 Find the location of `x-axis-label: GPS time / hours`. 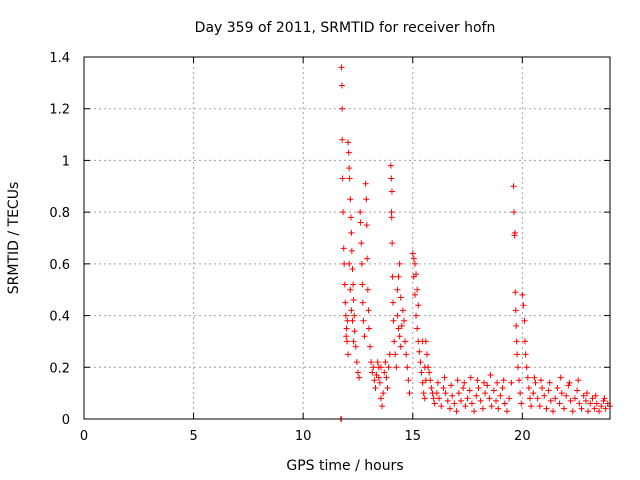

x-axis-label: GPS time / hours is located at coordinates (344, 466).